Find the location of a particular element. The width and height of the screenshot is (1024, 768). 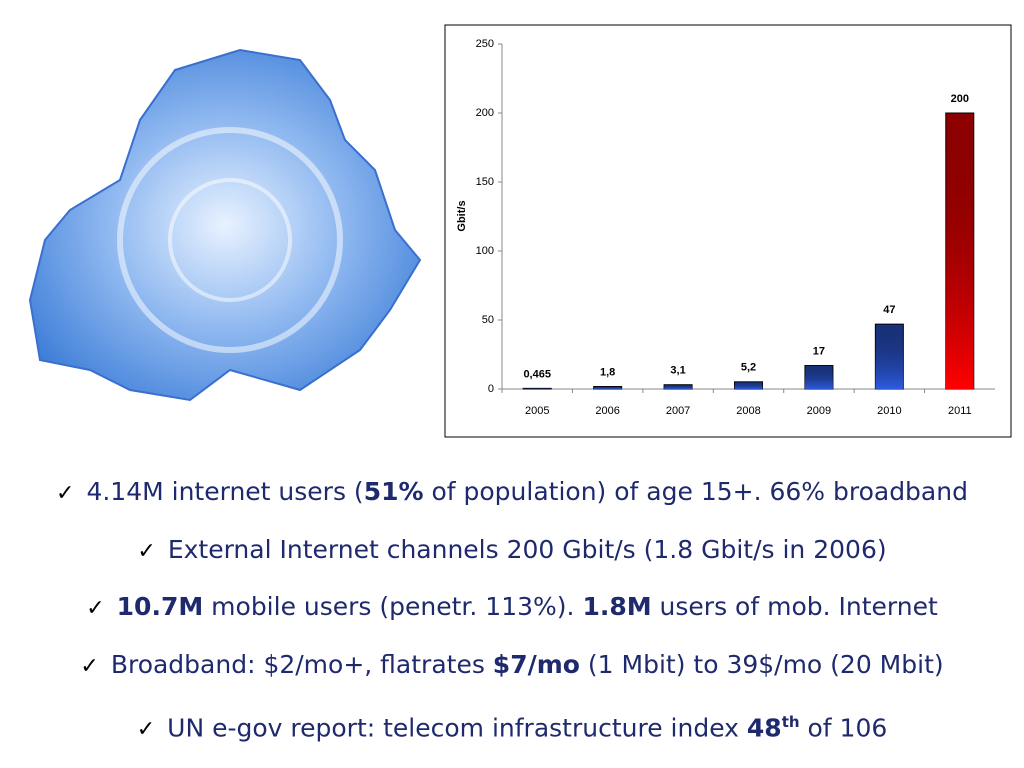

value-label: 200 is located at coordinates (960, 99).